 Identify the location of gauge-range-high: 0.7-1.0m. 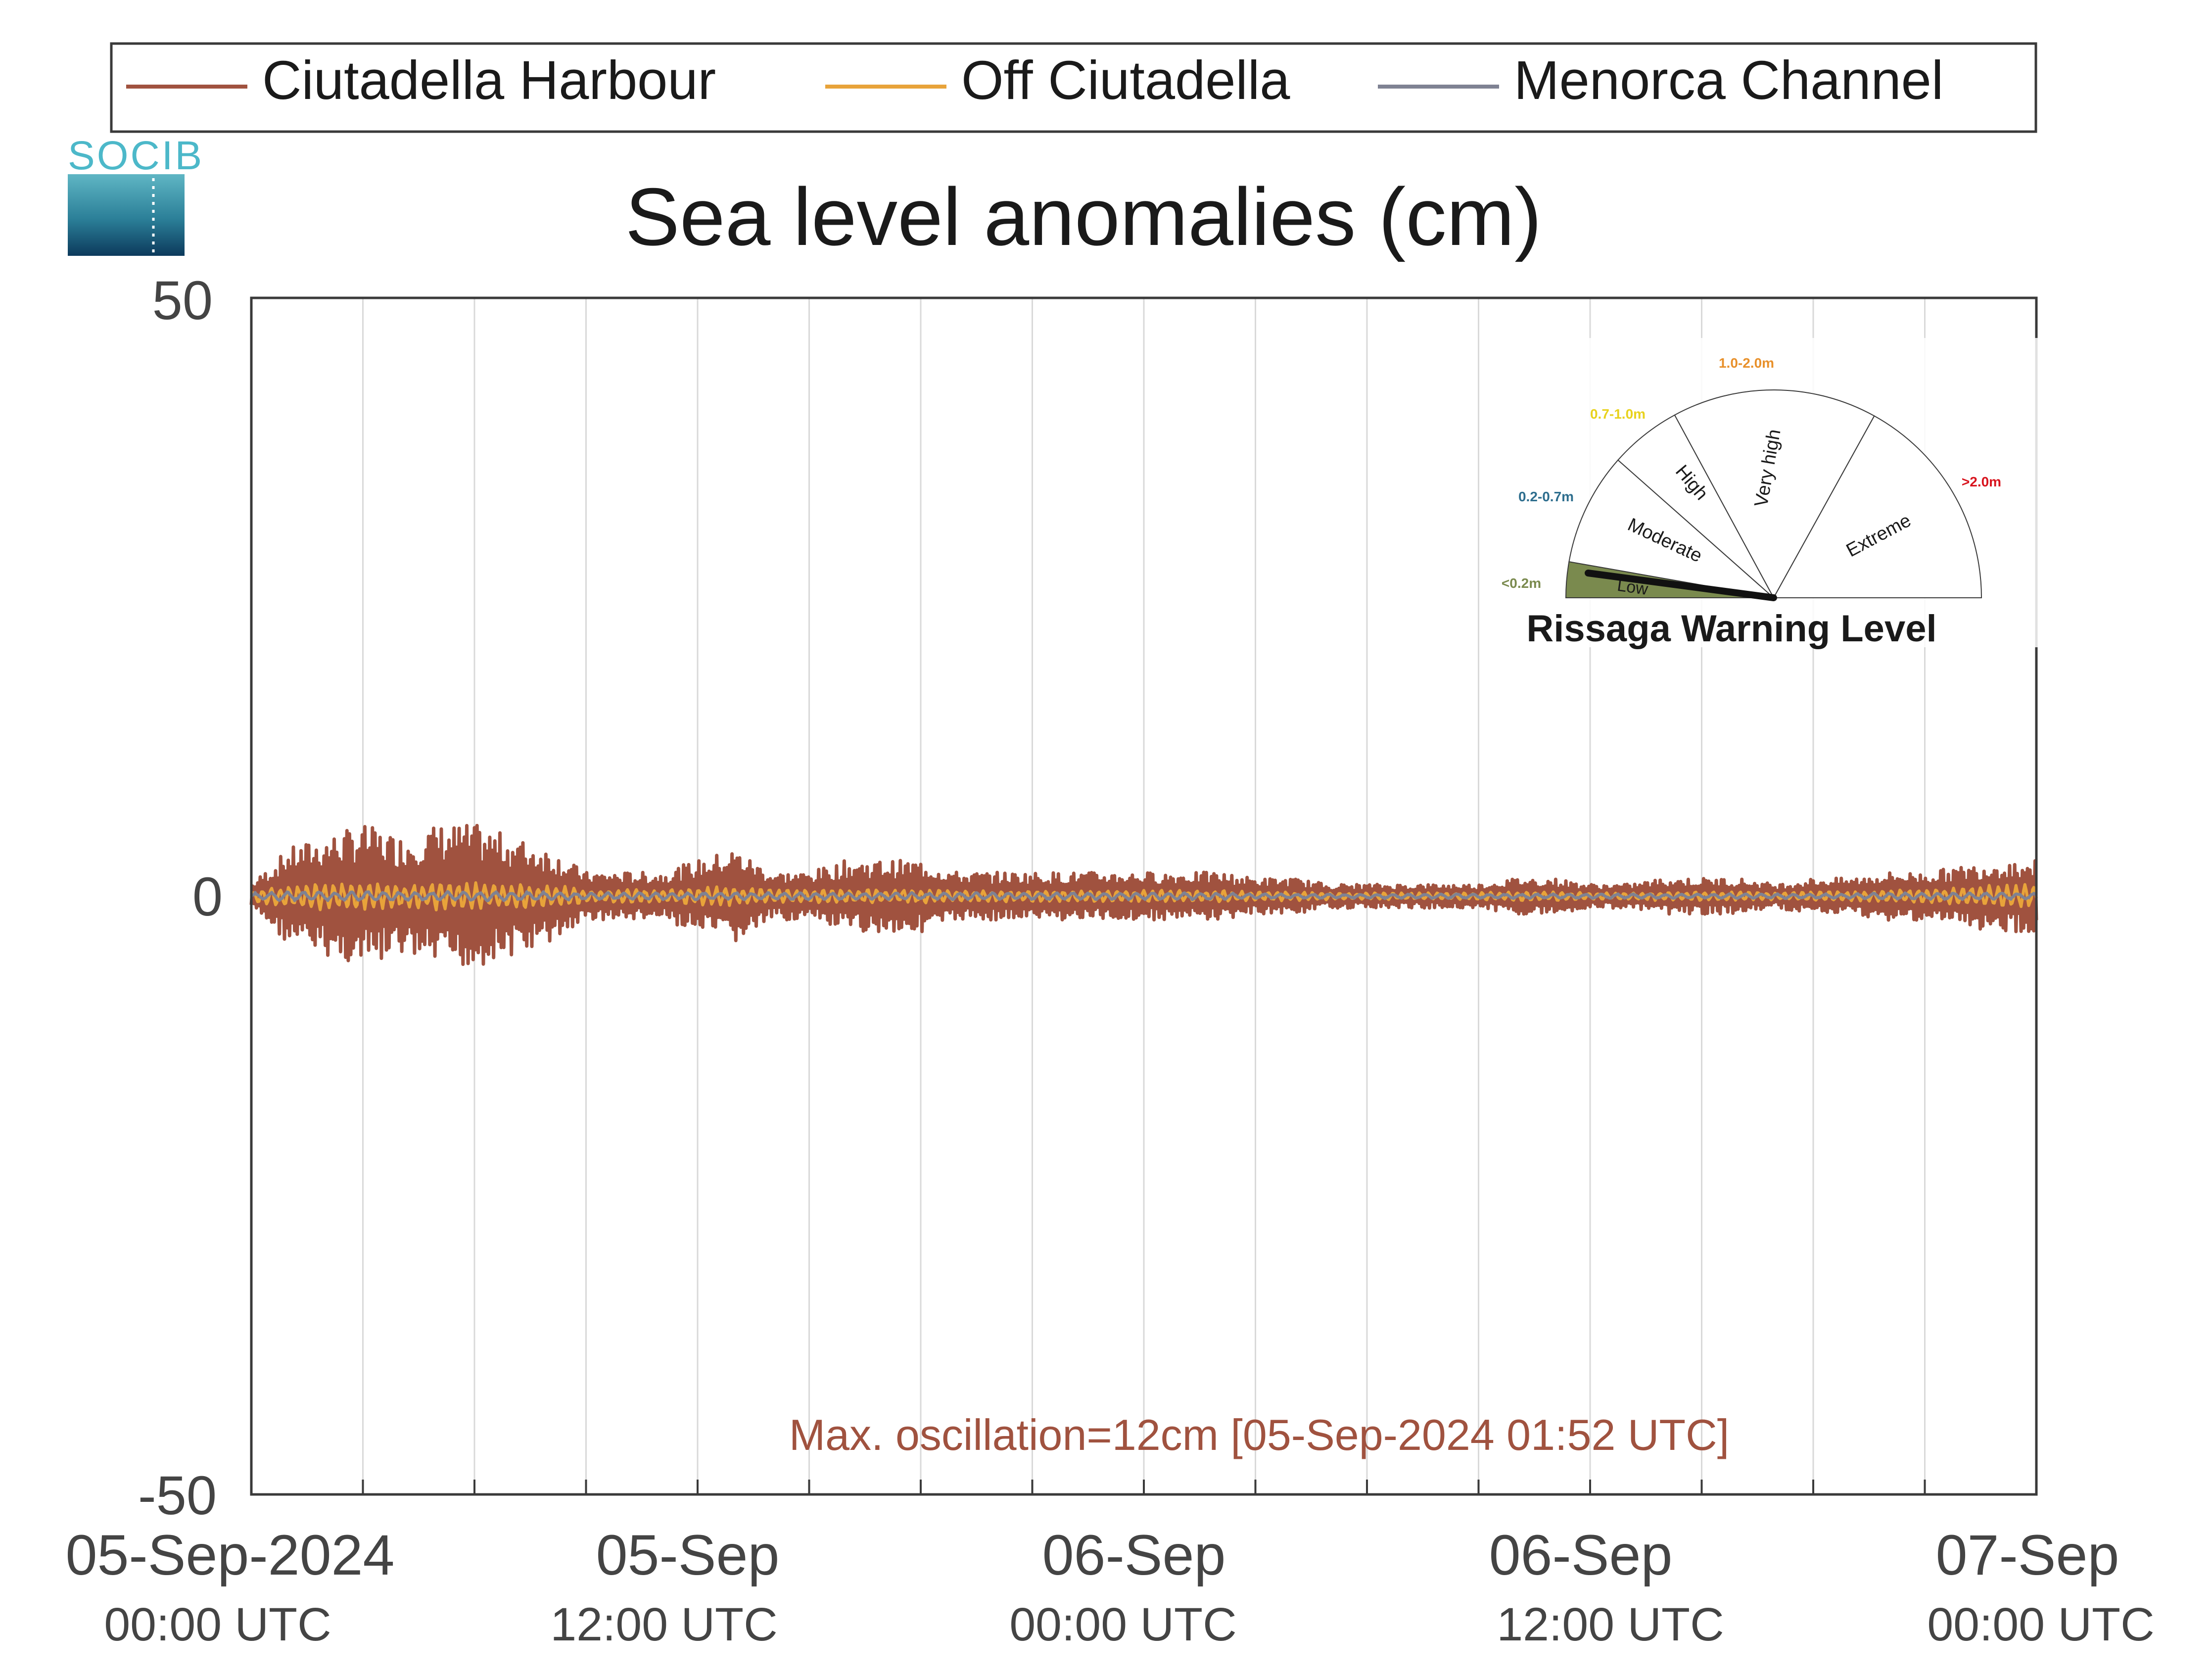
(1618, 414).